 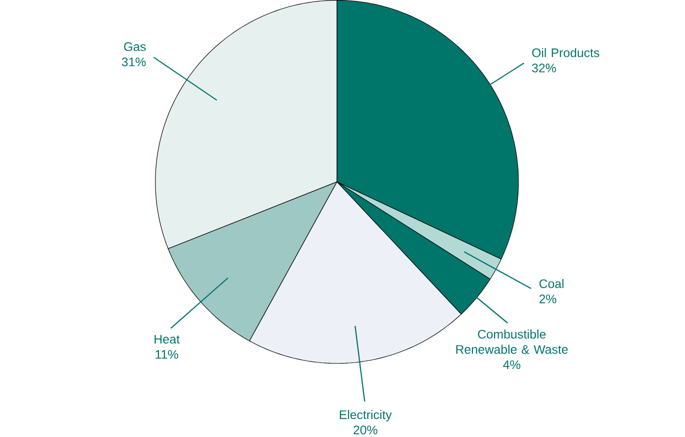 What do you see at coordinates (167, 354) in the screenshot?
I see `data-label: 11%` at bounding box center [167, 354].